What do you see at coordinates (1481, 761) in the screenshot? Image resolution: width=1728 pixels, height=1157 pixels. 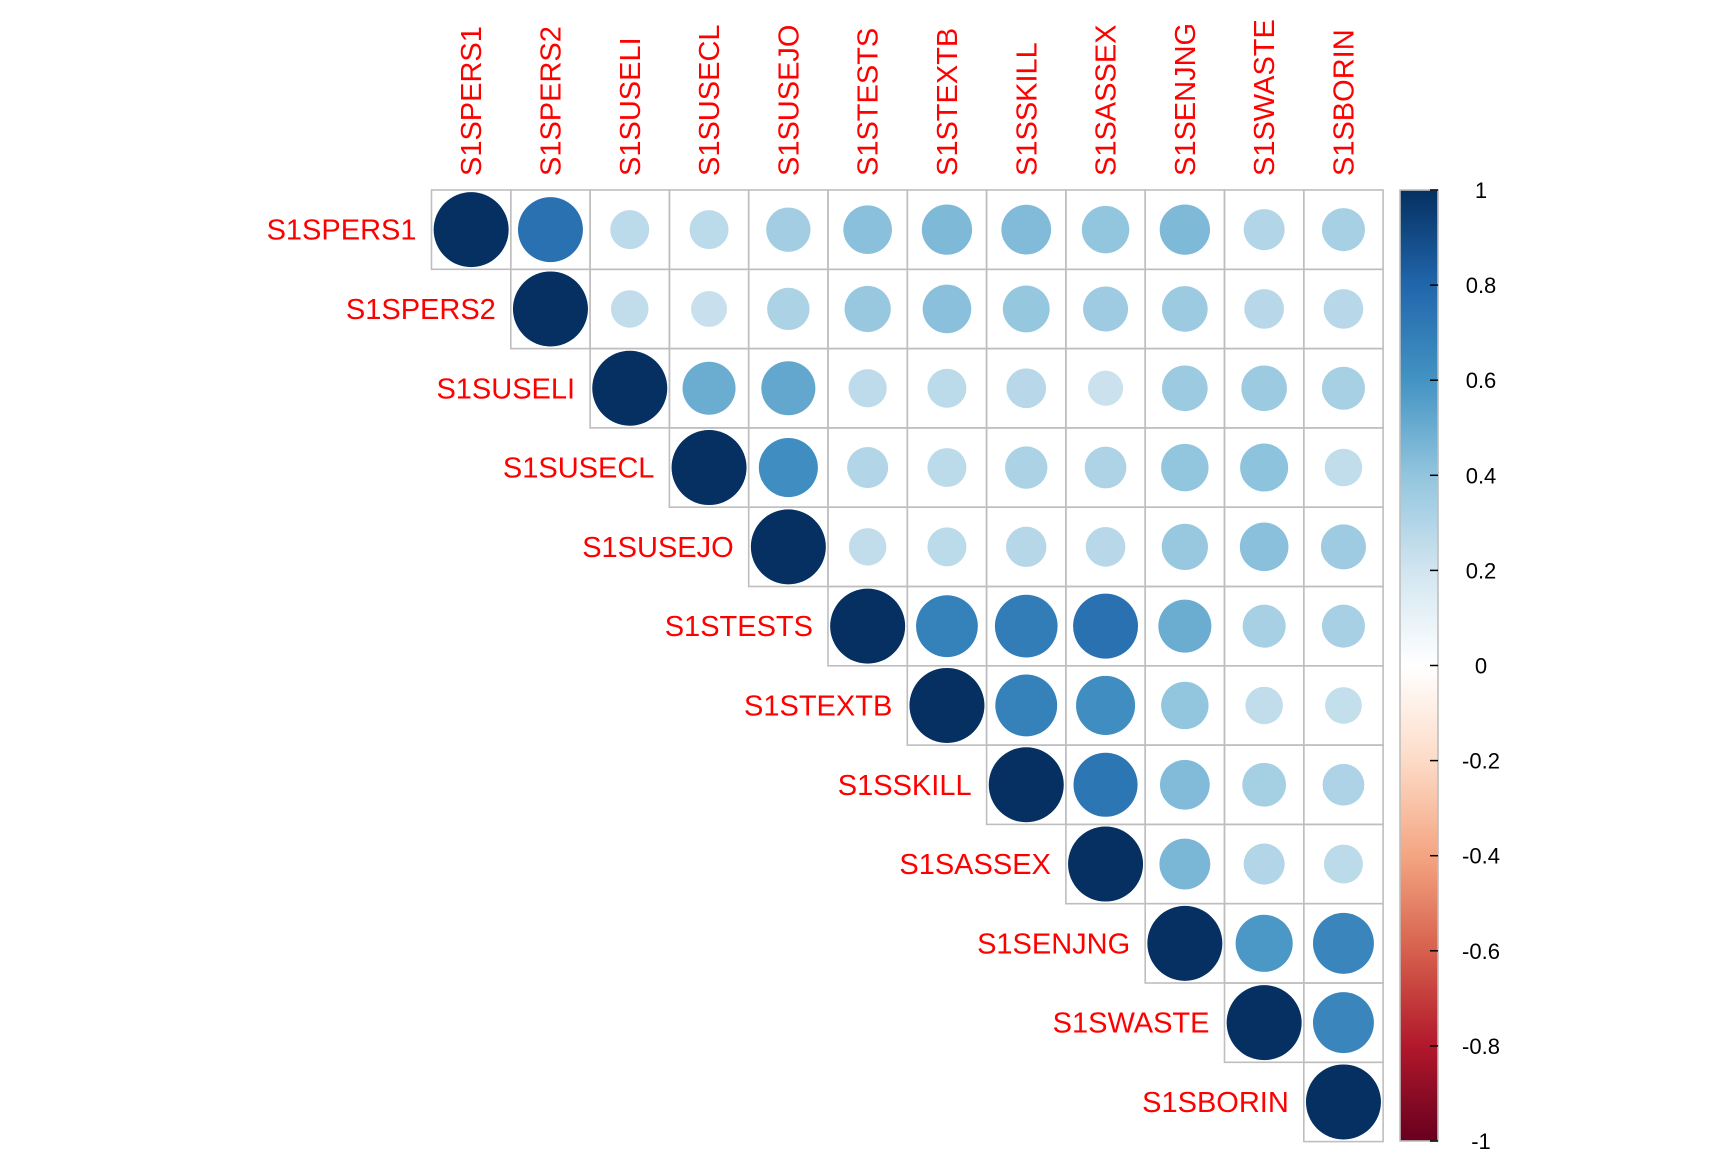 I see `colorbar-tick-label: -0.2` at bounding box center [1481, 761].